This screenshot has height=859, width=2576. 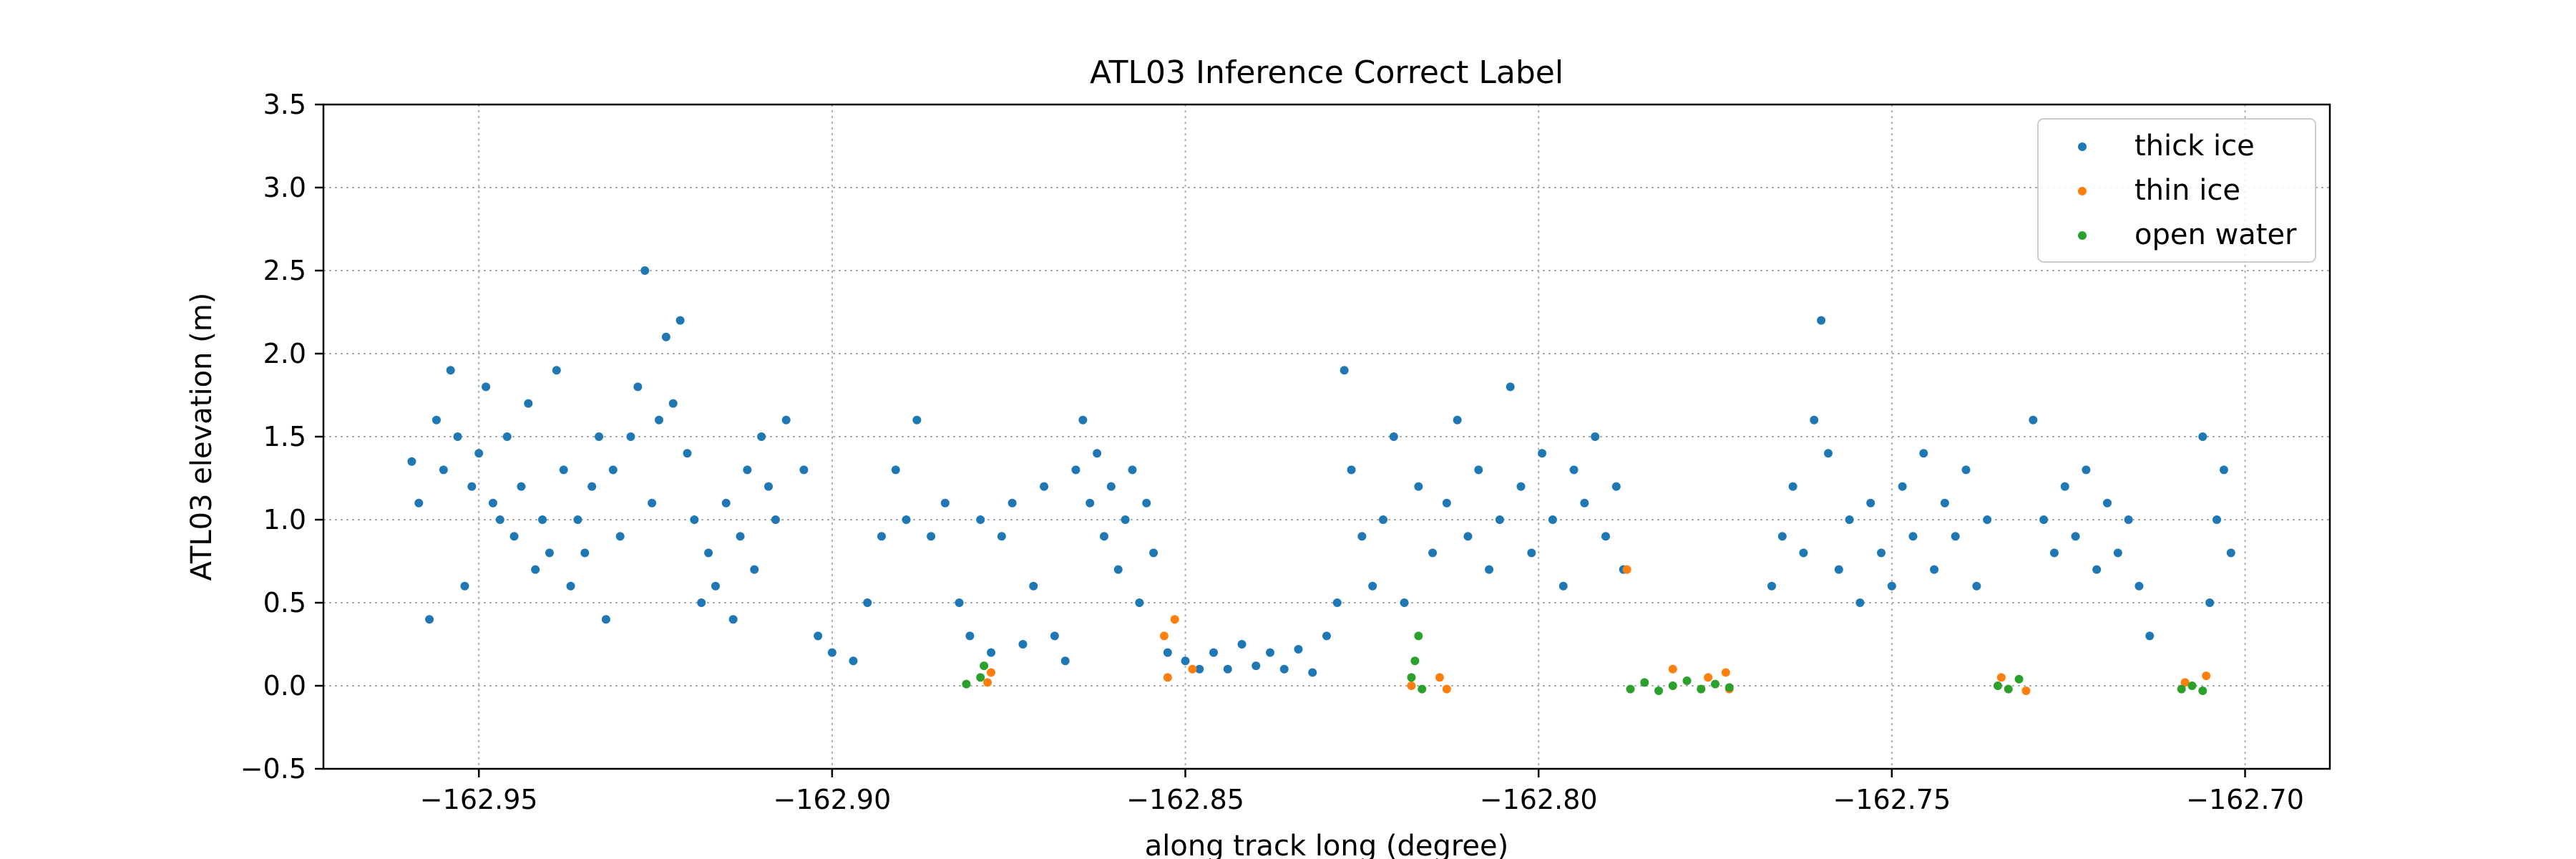 I want to click on chart-title: ATL03 Inference Correct Label, so click(x=1326, y=72).